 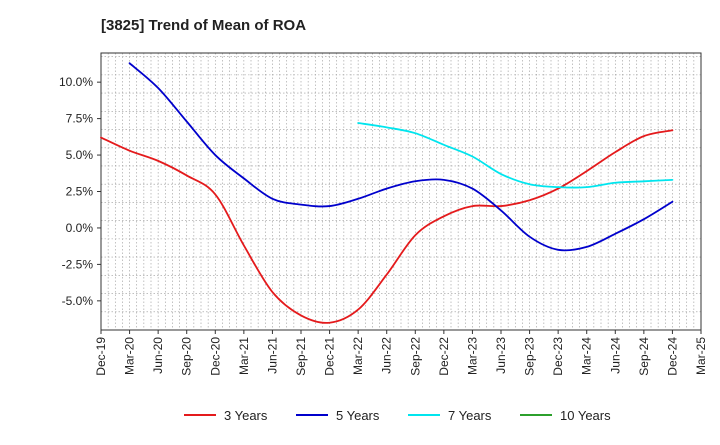 I want to click on x-tick-label: Mar-25, so click(x=701, y=356).